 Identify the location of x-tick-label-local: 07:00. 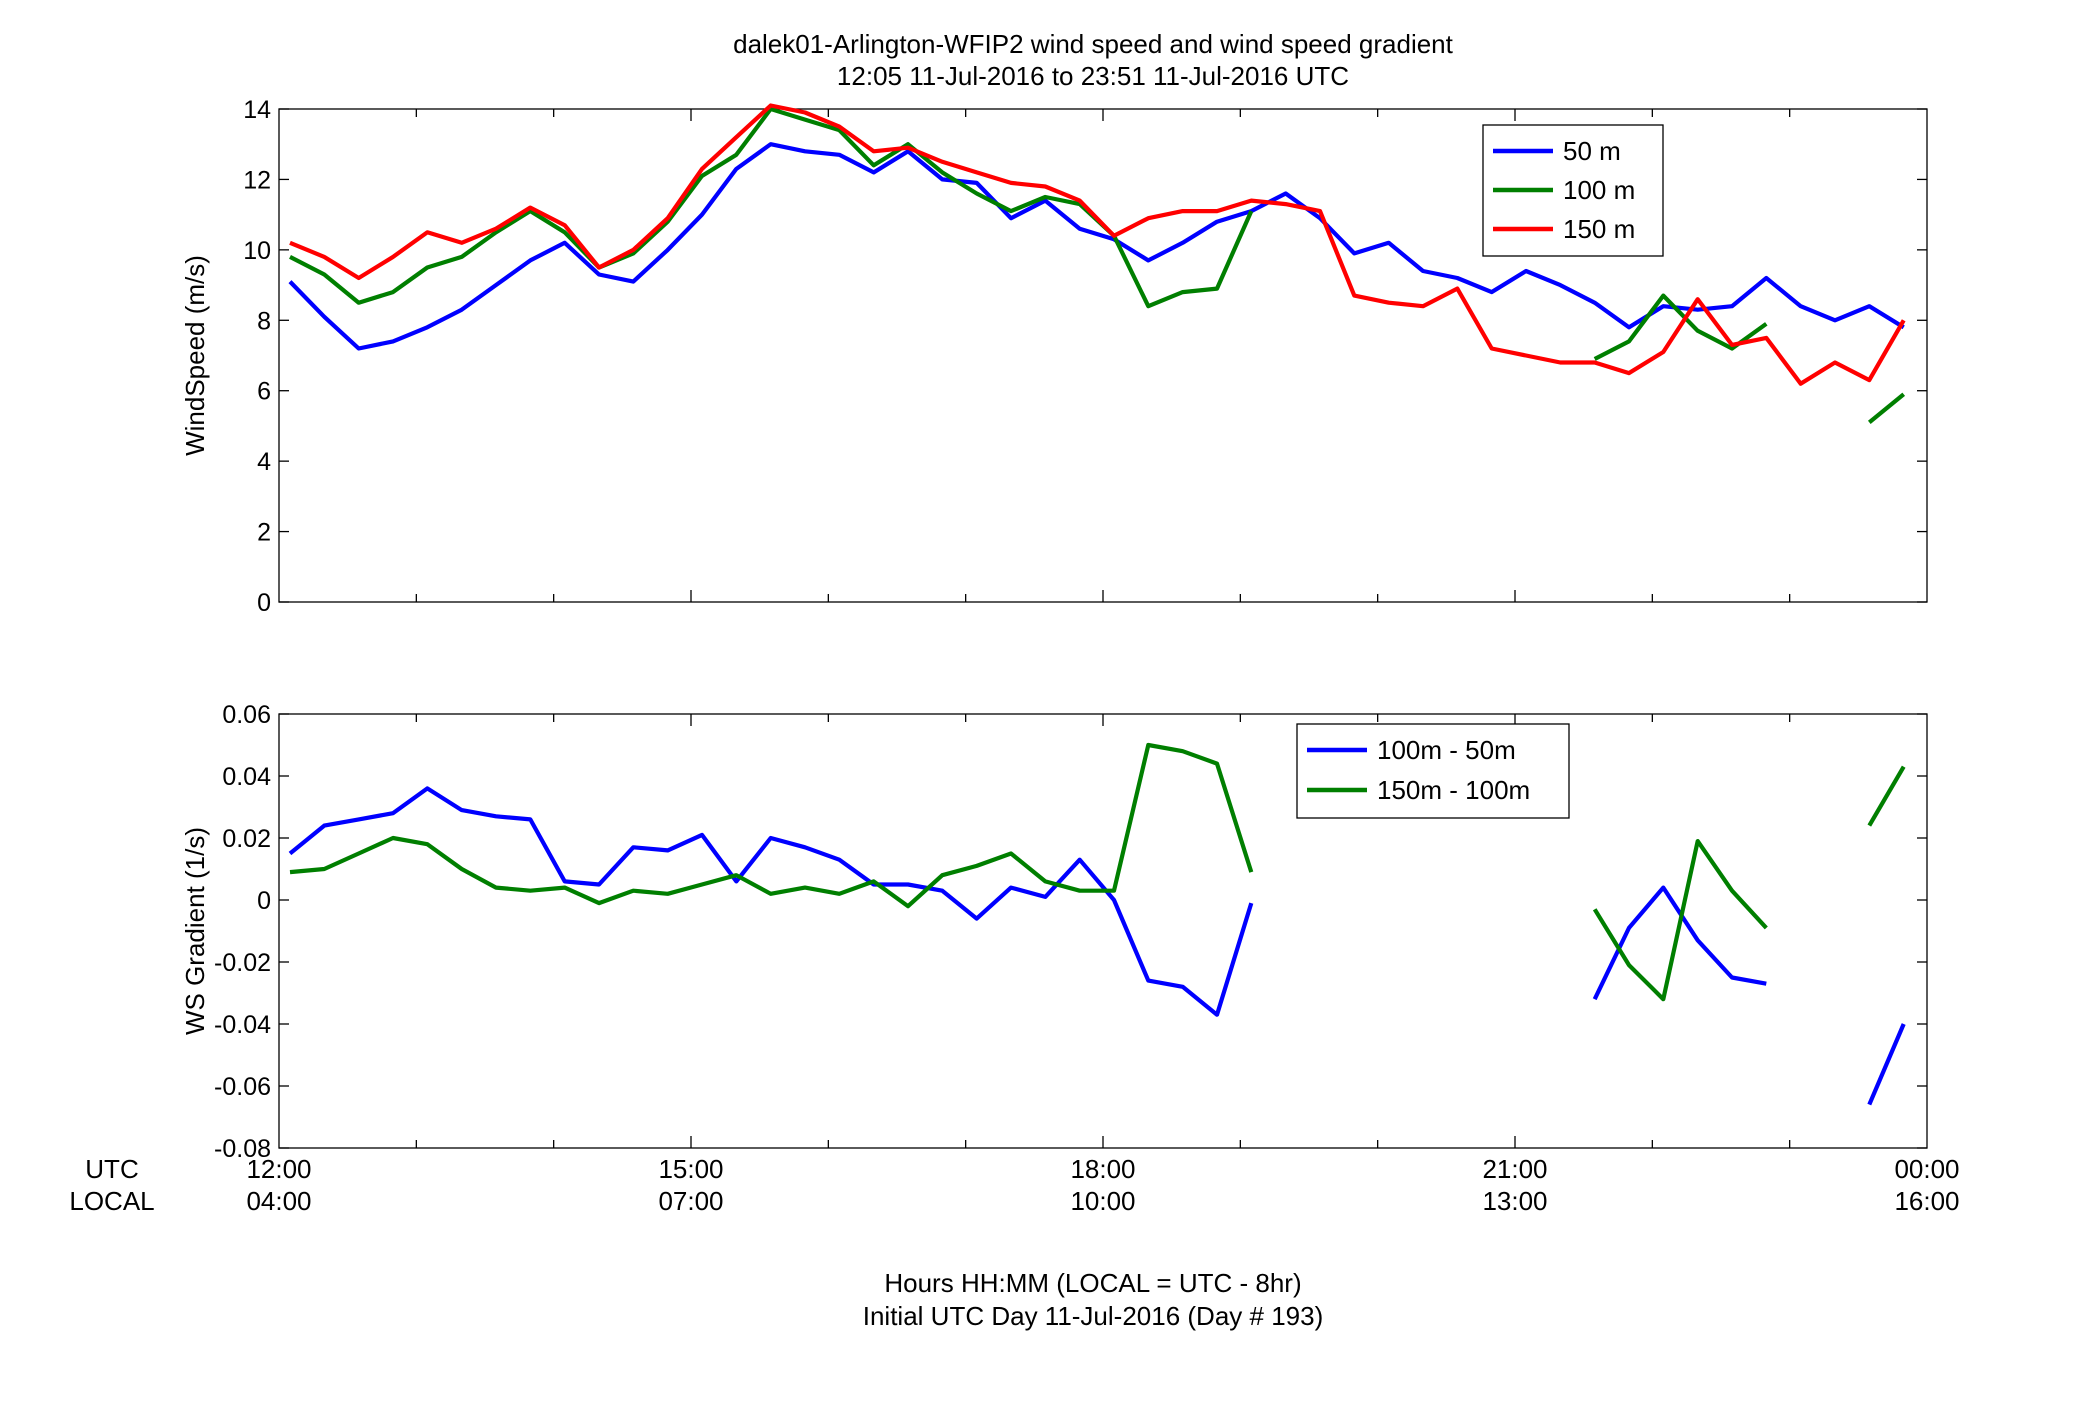
(690, 1201).